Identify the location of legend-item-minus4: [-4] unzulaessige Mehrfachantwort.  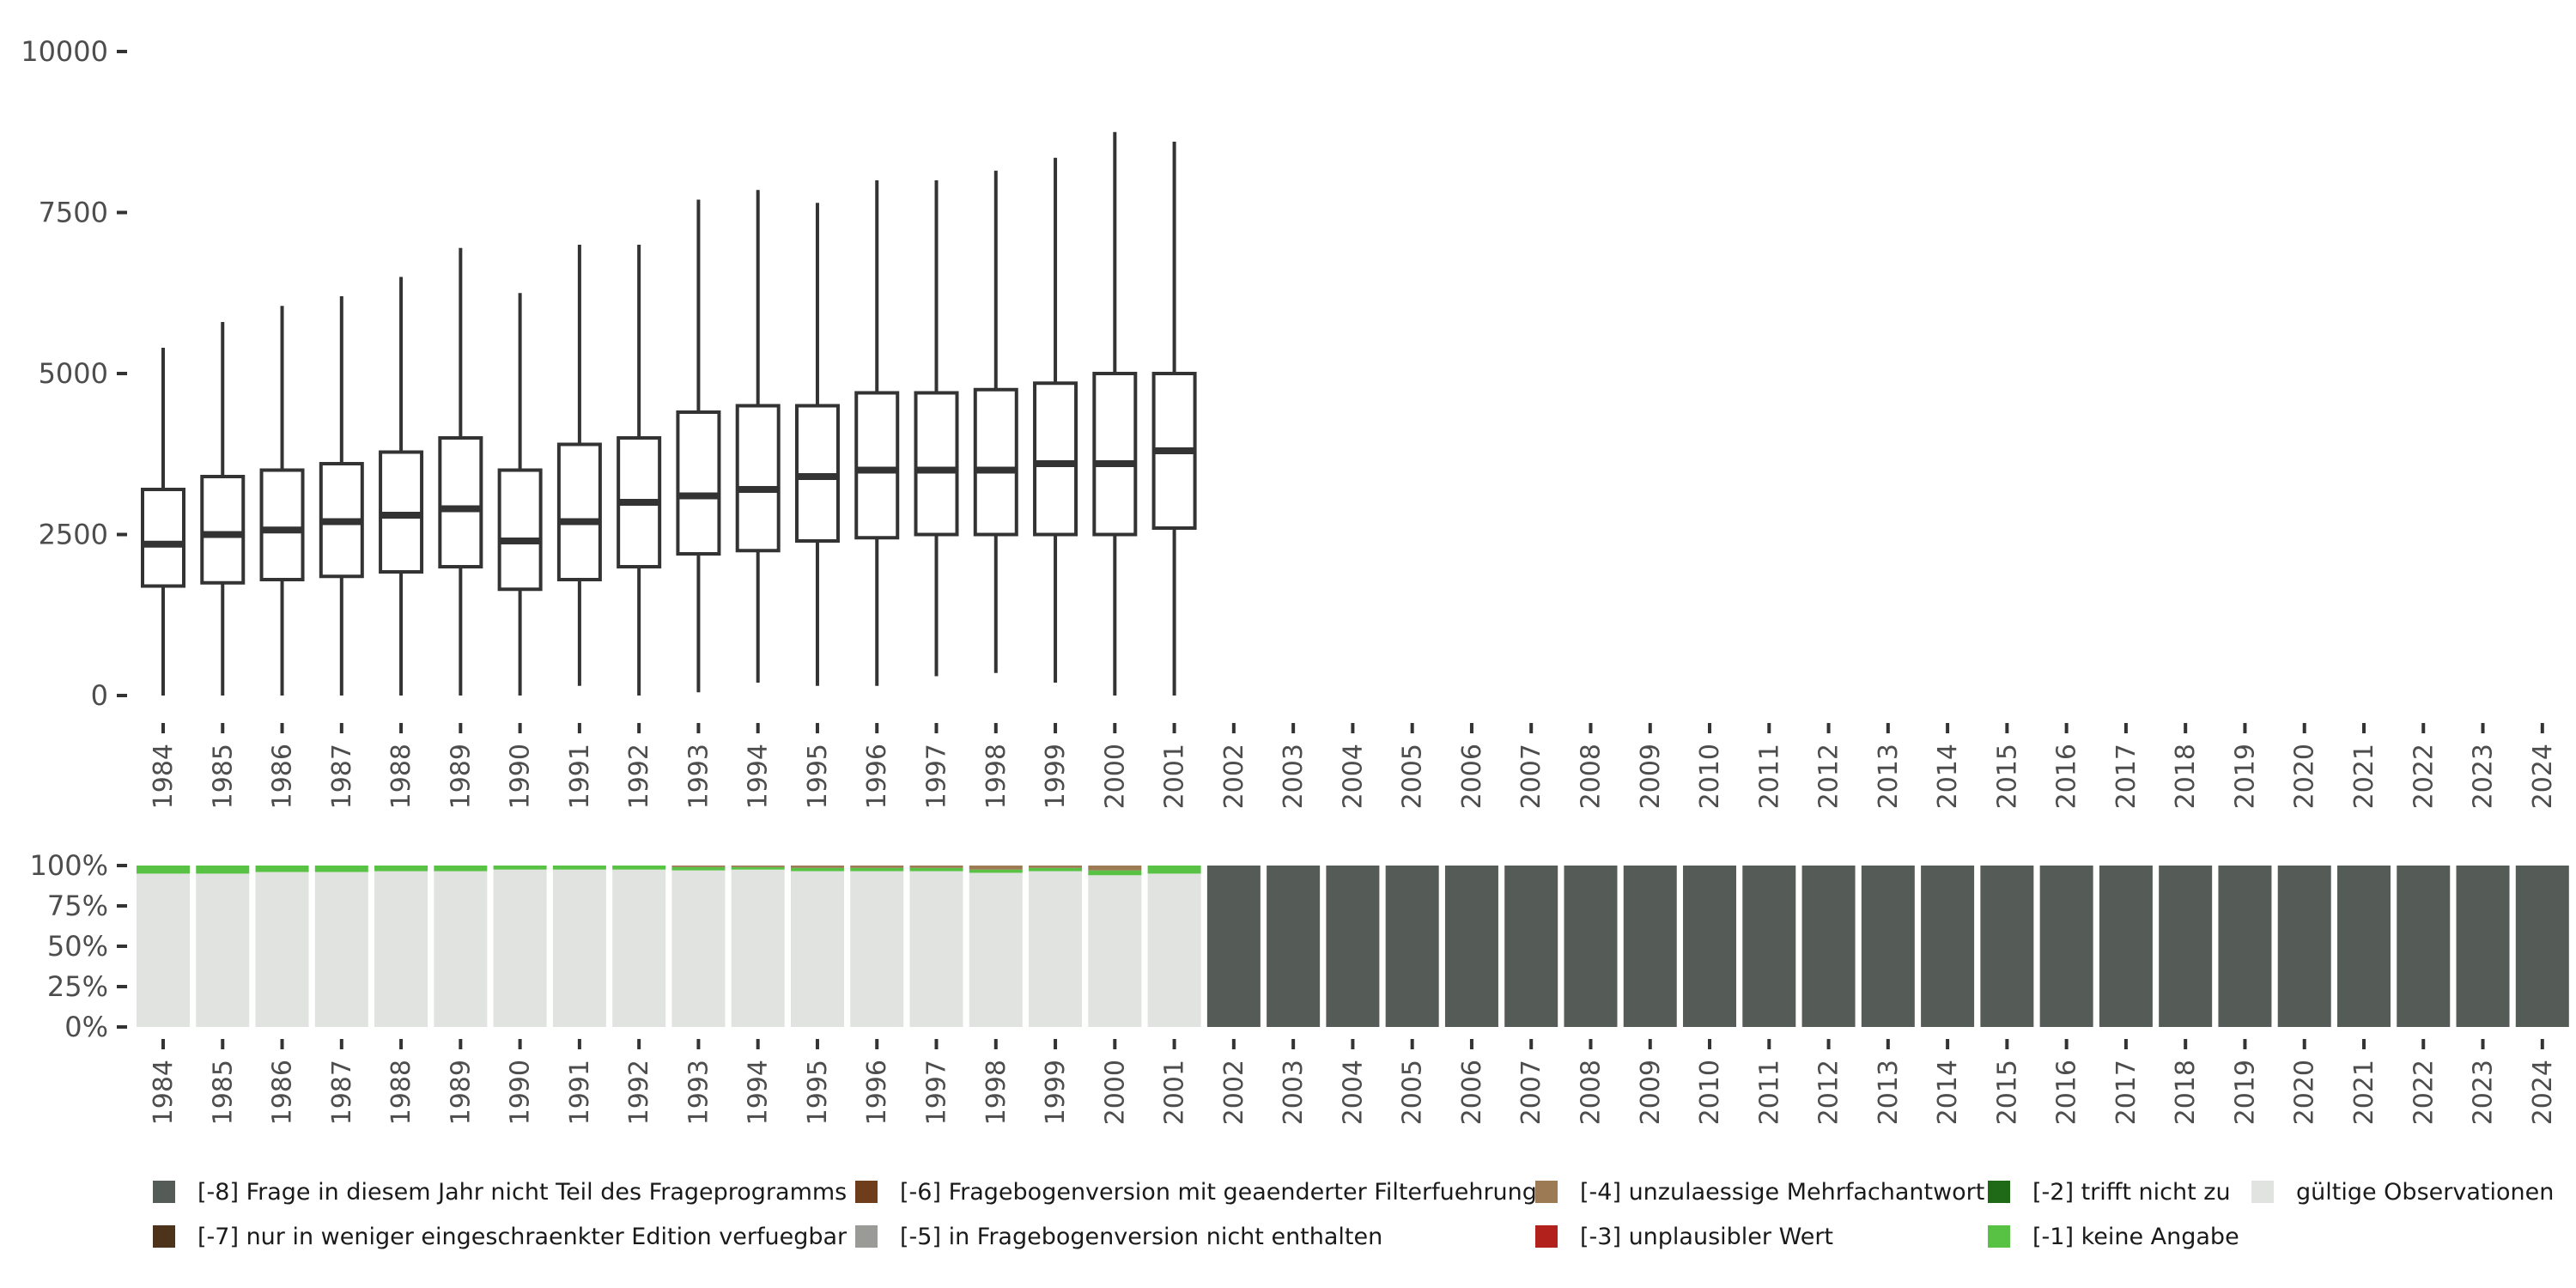
(1760, 1192).